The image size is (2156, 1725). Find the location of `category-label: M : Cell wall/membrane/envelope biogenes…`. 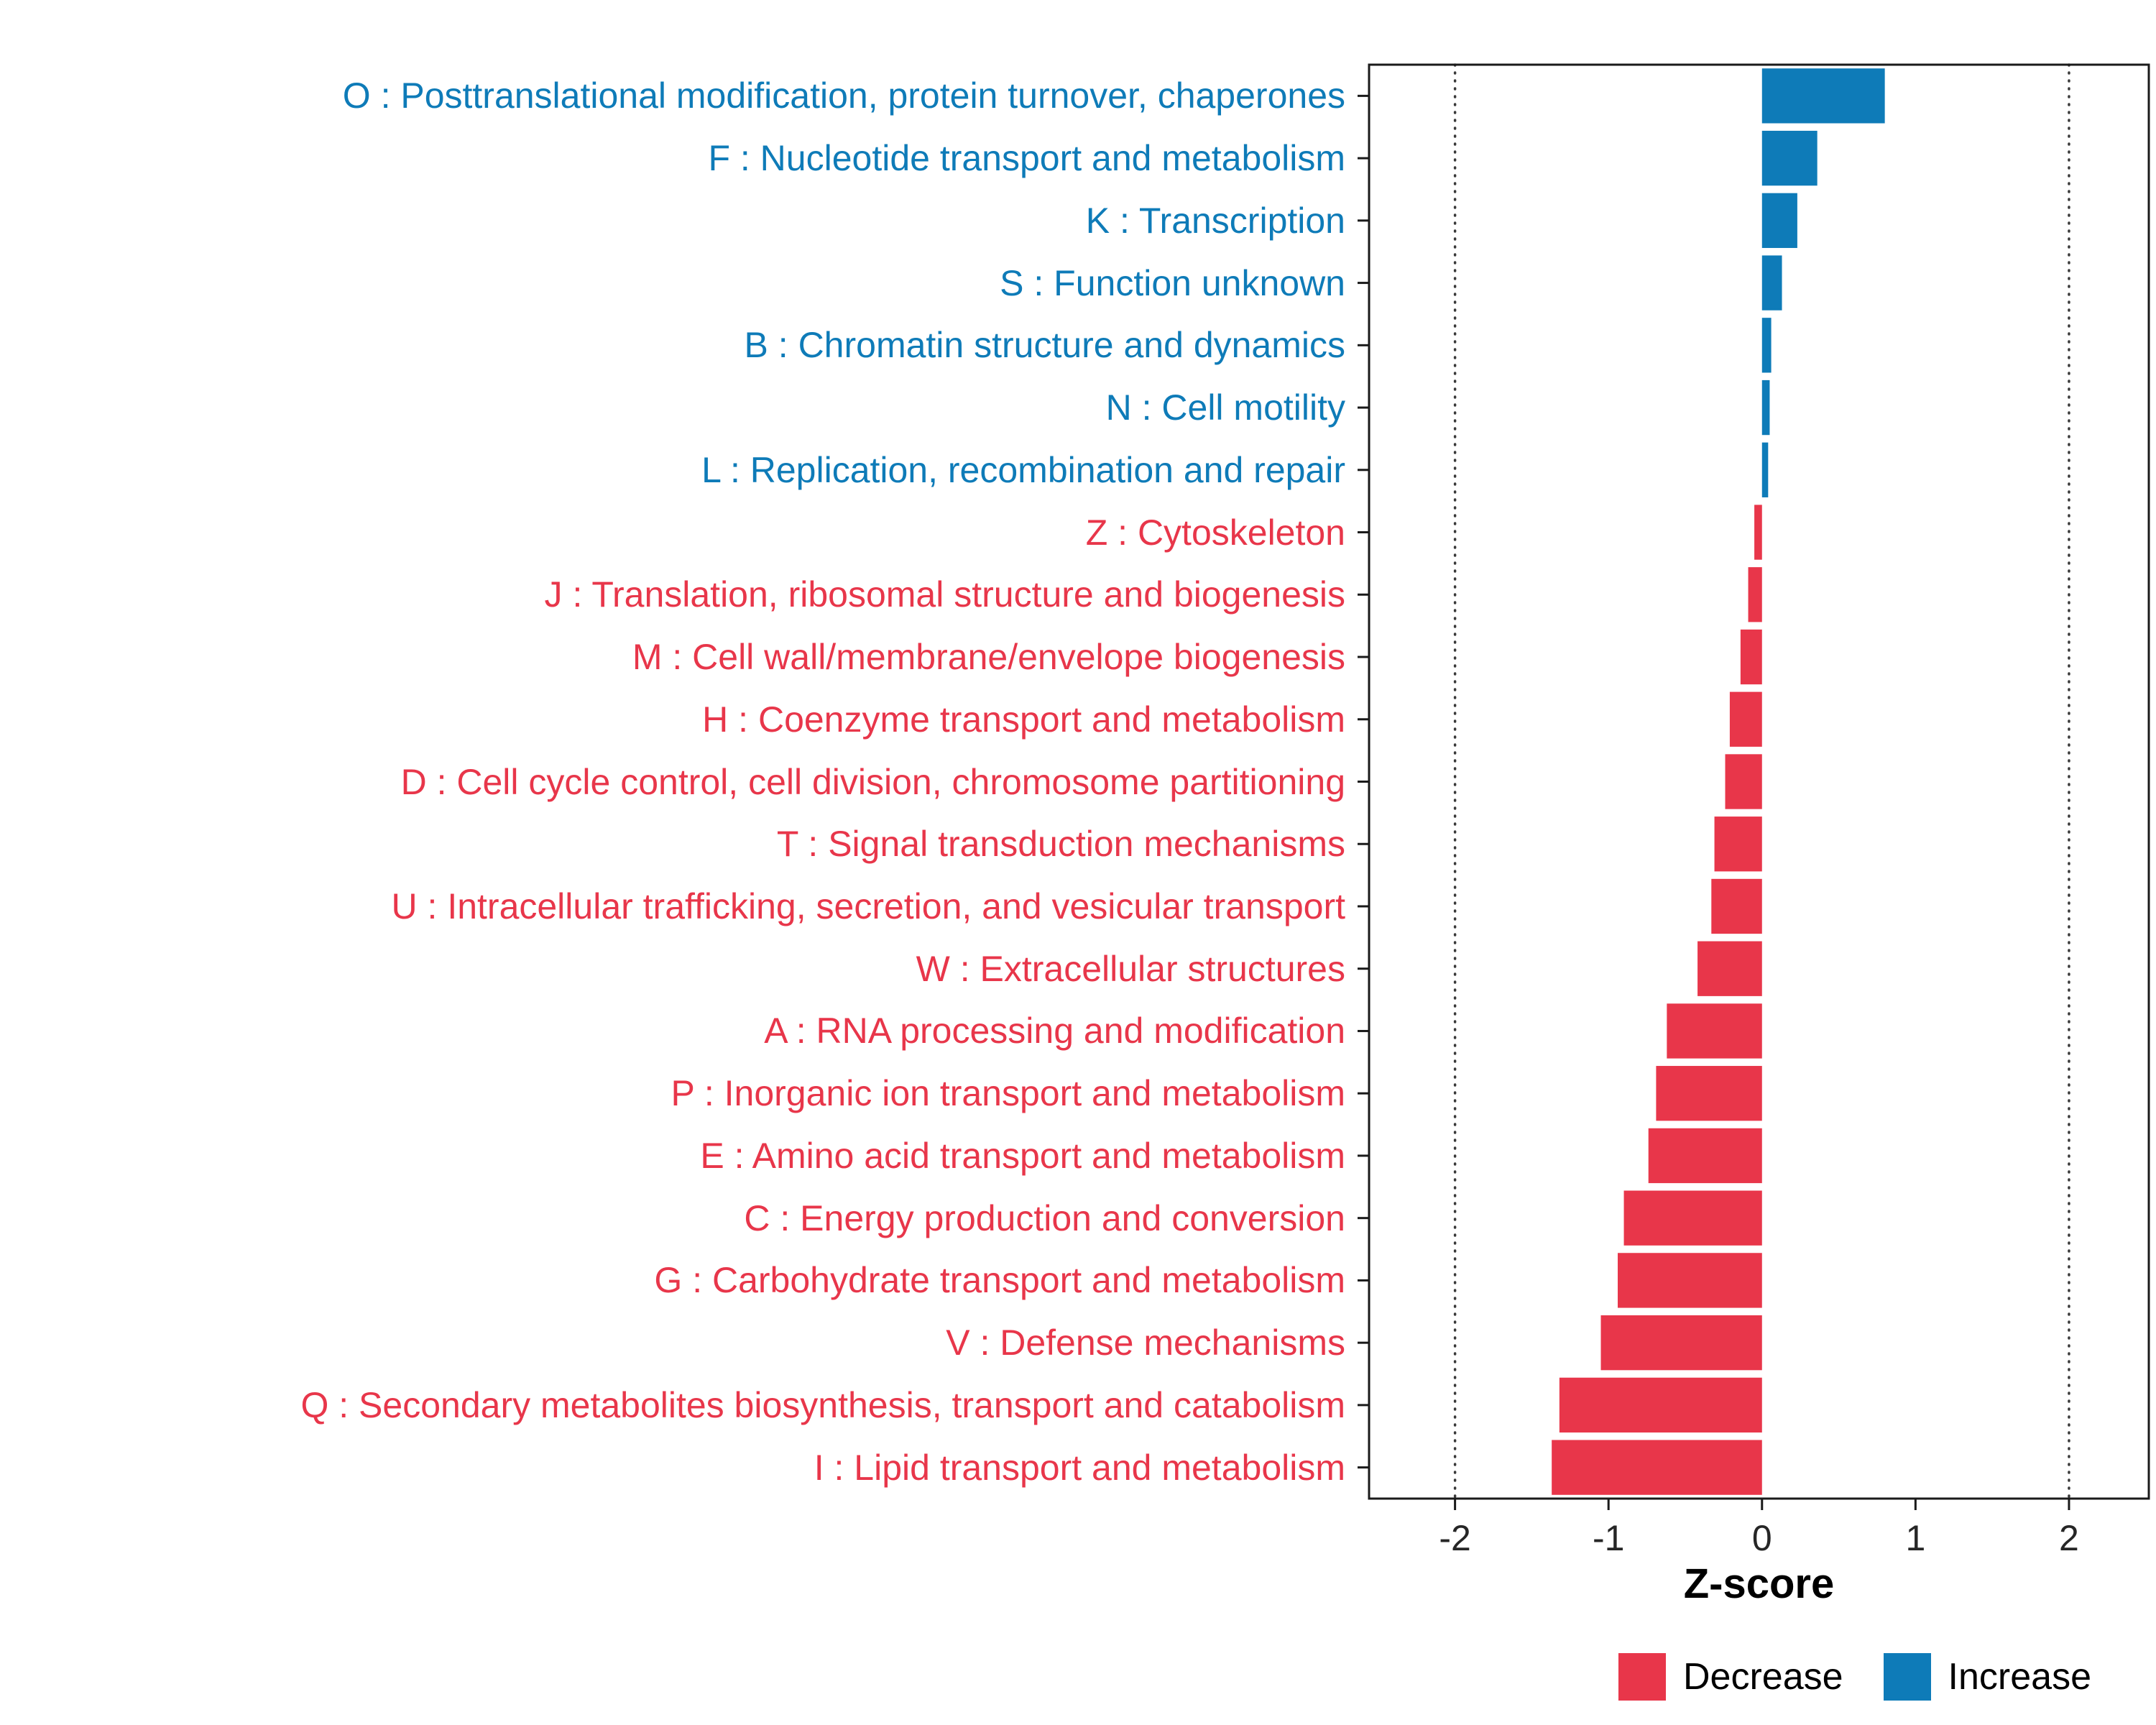

category-label: M : Cell wall/membrane/envelope biogenes… is located at coordinates (988, 657).